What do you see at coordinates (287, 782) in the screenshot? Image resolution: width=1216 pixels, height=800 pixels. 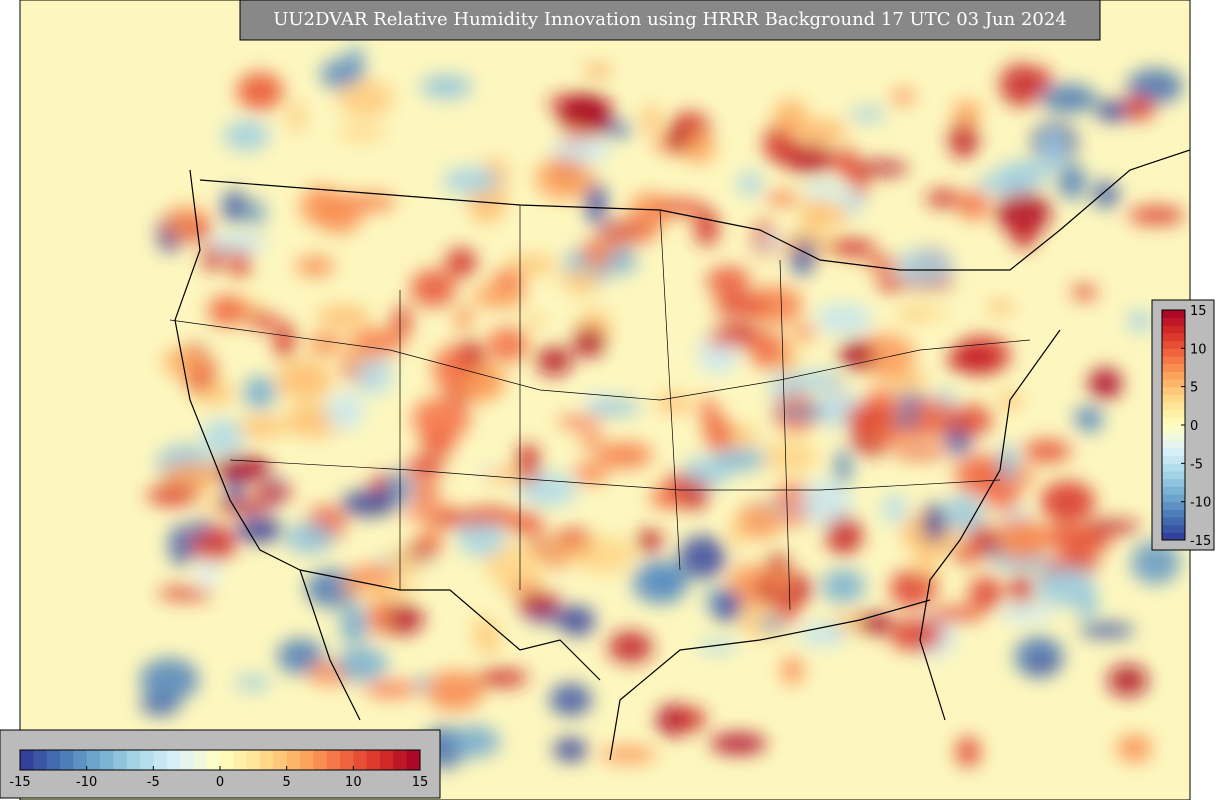 I see `colorbar-tick-label: 5` at bounding box center [287, 782].